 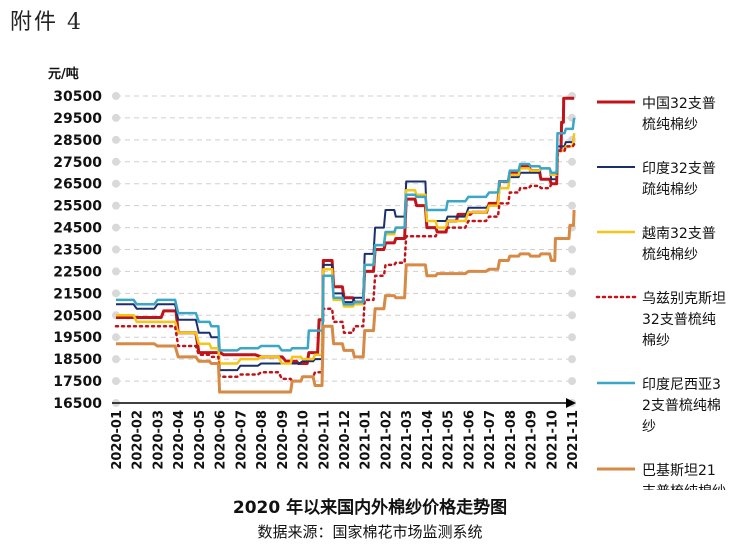 I want to click on x-tick-label: 2021-06, so click(x=469, y=440).